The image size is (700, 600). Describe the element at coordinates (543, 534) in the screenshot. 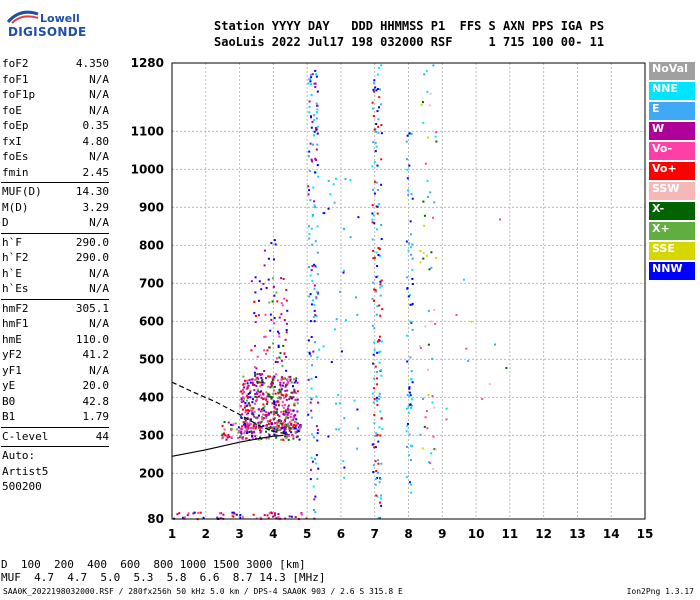

I see `x-tick-label: 12` at that location.